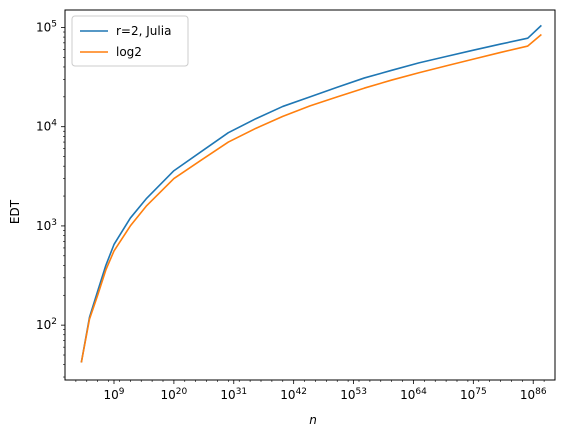 This screenshot has width=570, height=437. I want to click on y-tick-label: 102, so click(46, 324).